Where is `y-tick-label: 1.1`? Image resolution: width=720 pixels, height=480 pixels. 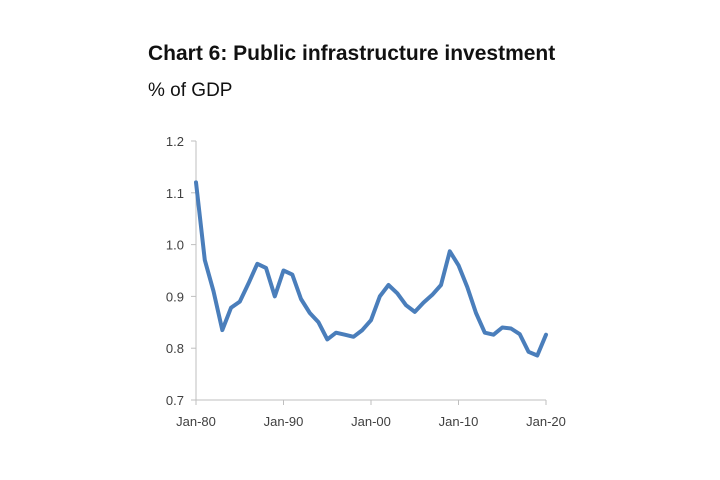
y-tick-label: 1.1 is located at coordinates (175, 193).